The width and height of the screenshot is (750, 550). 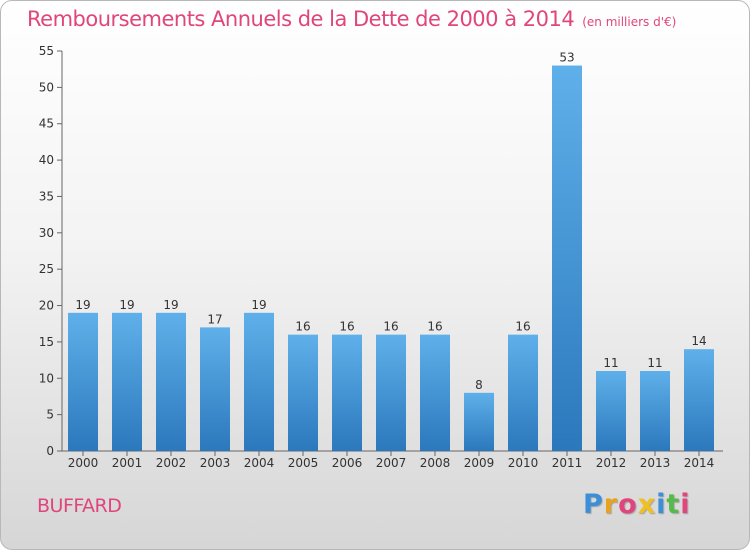 I want to click on data-label-2012: 11, so click(x=610, y=363).